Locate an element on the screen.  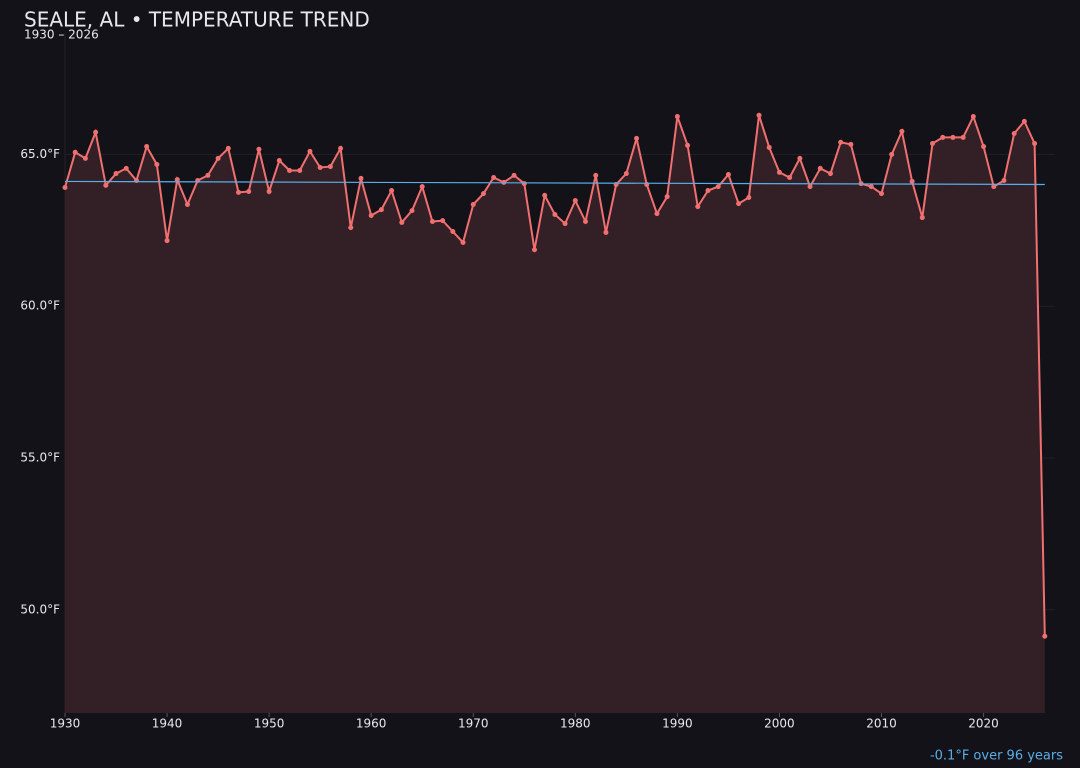
x-tick-label: 1960 is located at coordinates (371, 724).